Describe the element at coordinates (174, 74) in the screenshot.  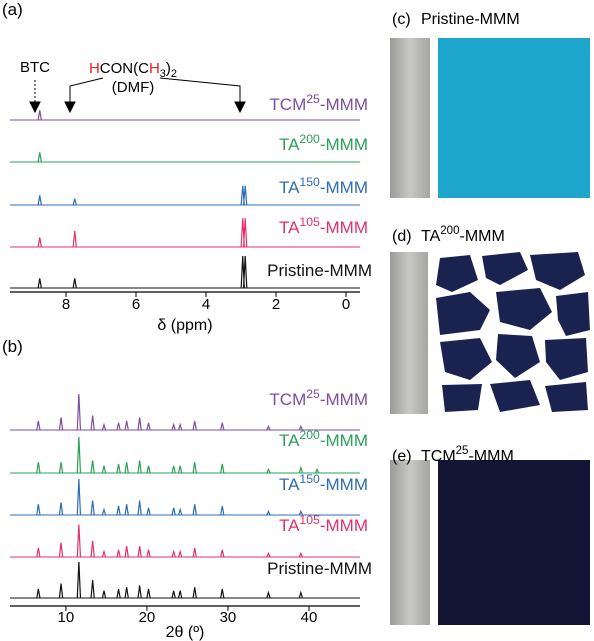
I see `formula-part: 2` at that location.